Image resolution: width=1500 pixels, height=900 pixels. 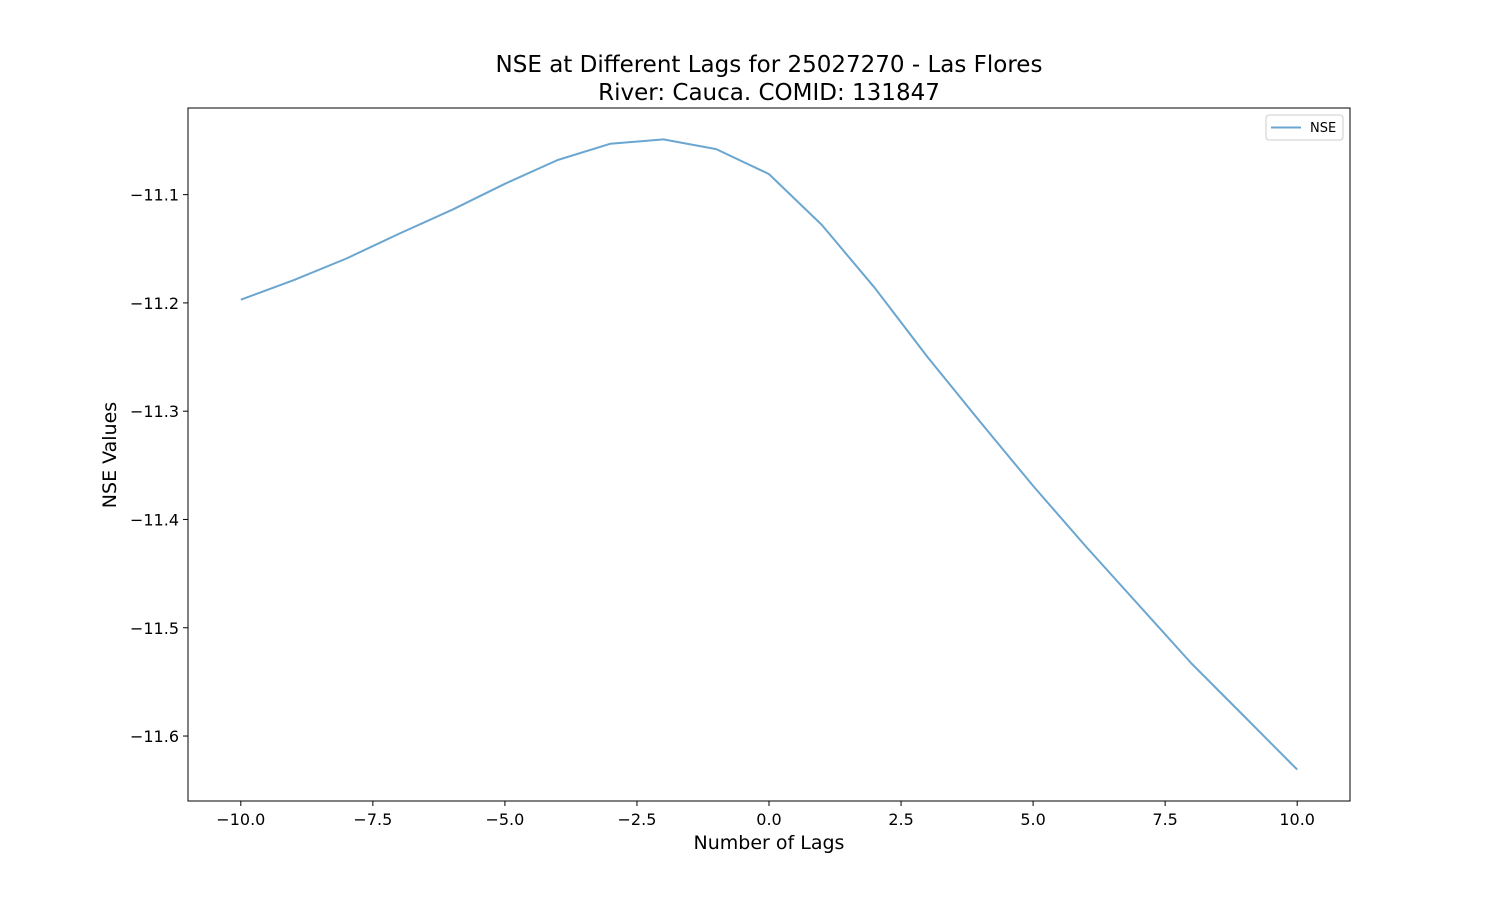 What do you see at coordinates (1297, 819) in the screenshot?
I see `x-tick-label: 10.0` at bounding box center [1297, 819].